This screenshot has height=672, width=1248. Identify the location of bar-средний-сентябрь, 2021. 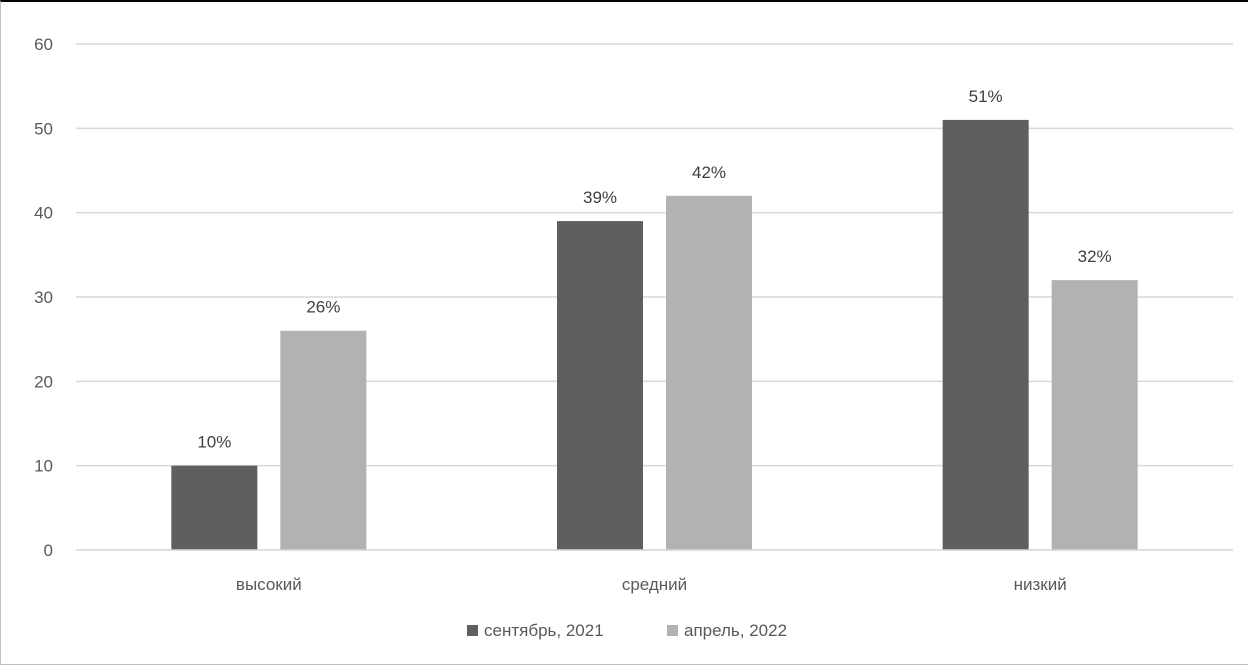
(600, 385).